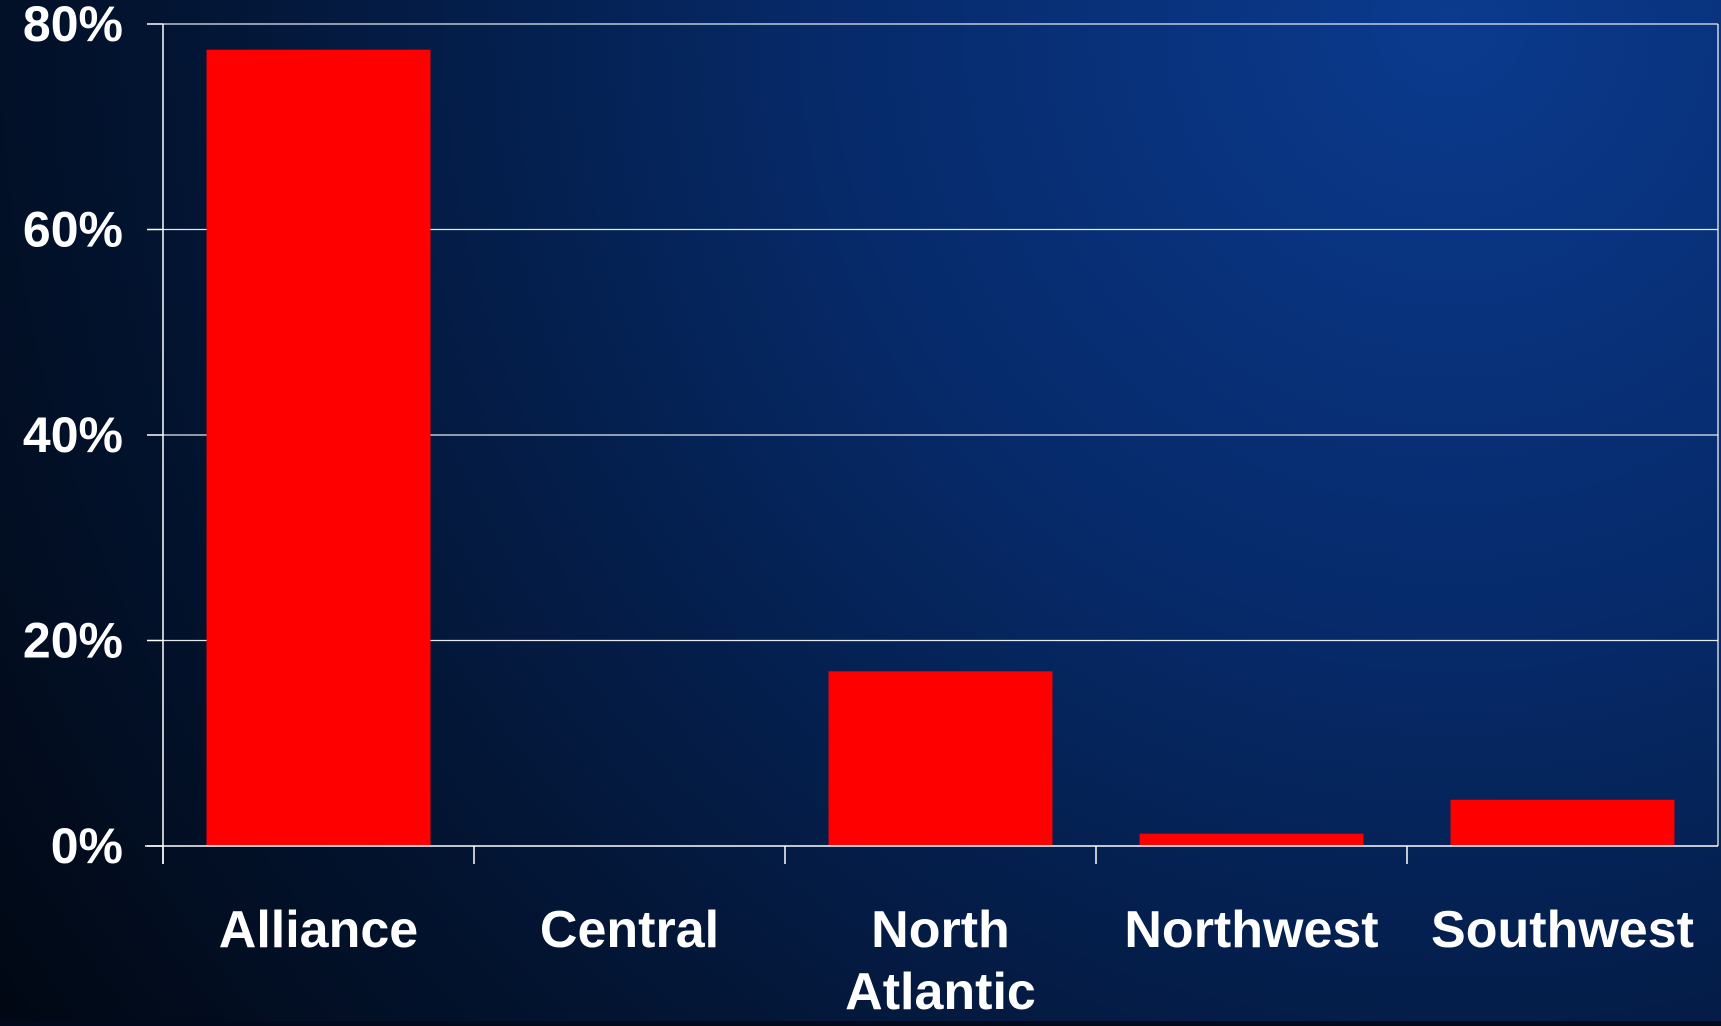 The image size is (1721, 1026). What do you see at coordinates (73, 641) in the screenshot?
I see `y-tick-label-20: 20%` at bounding box center [73, 641].